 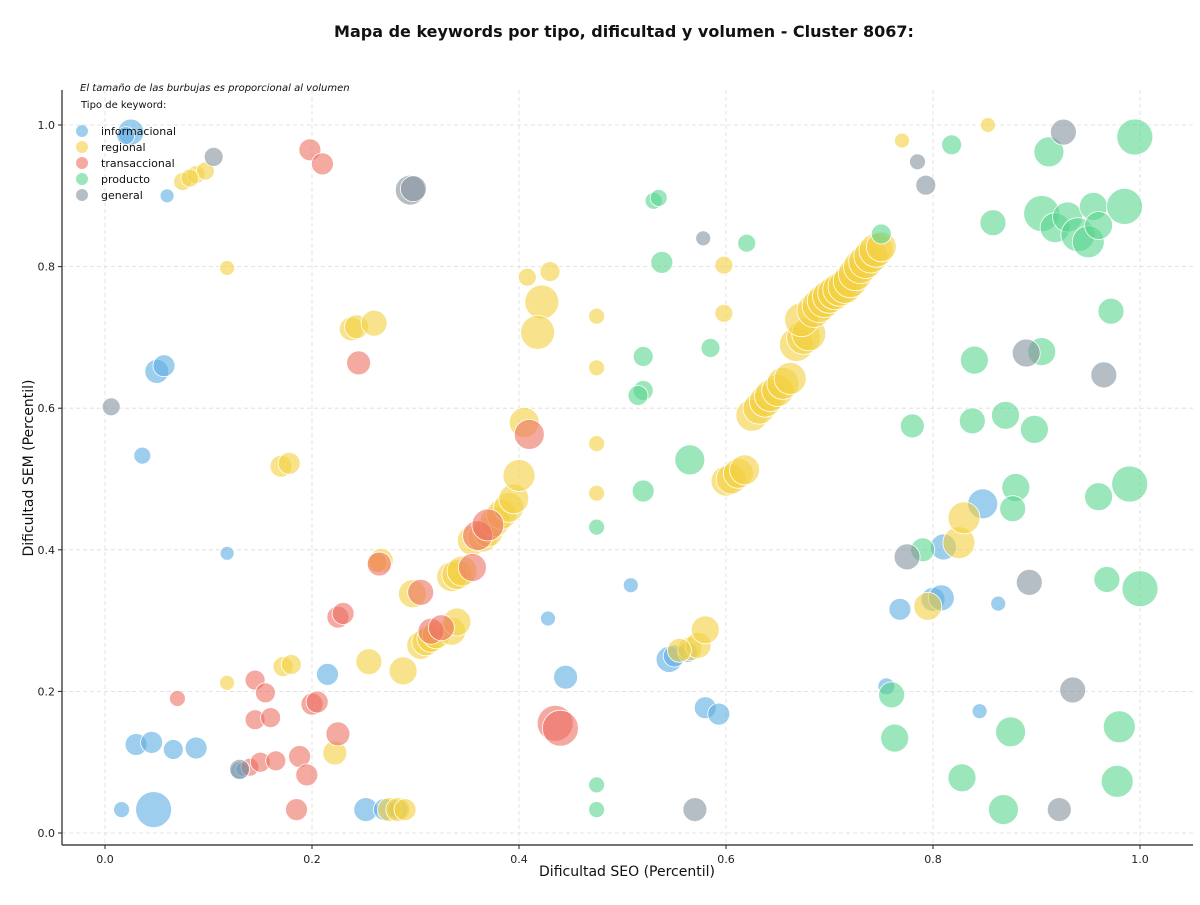 What do you see at coordinates (122, 195) in the screenshot?
I see `legend-label-general: general` at bounding box center [122, 195].